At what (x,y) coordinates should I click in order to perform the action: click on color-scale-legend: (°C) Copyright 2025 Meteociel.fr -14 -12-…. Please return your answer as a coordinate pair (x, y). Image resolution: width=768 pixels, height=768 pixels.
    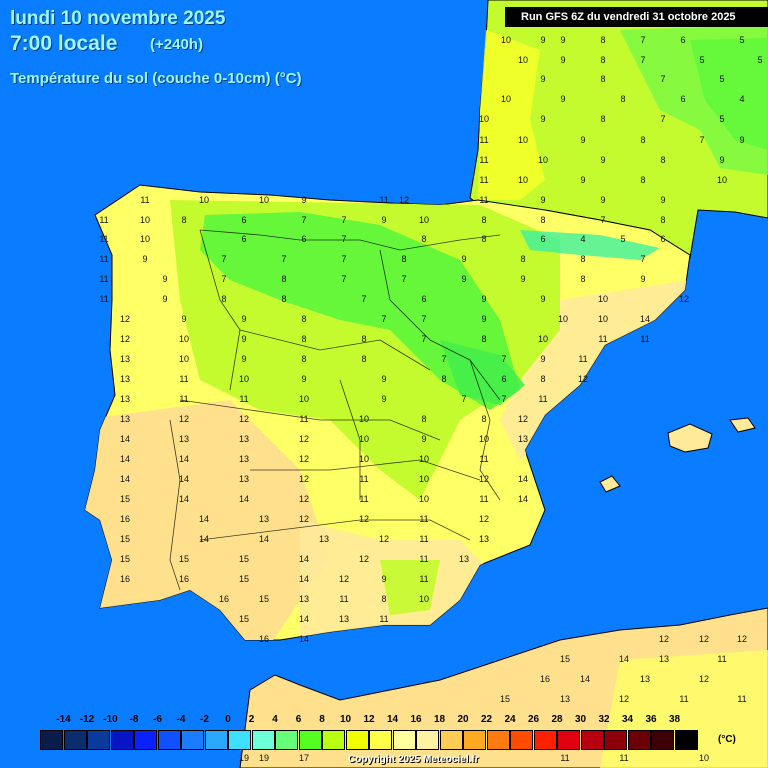
    Looking at the image, I should click on (384, 739).